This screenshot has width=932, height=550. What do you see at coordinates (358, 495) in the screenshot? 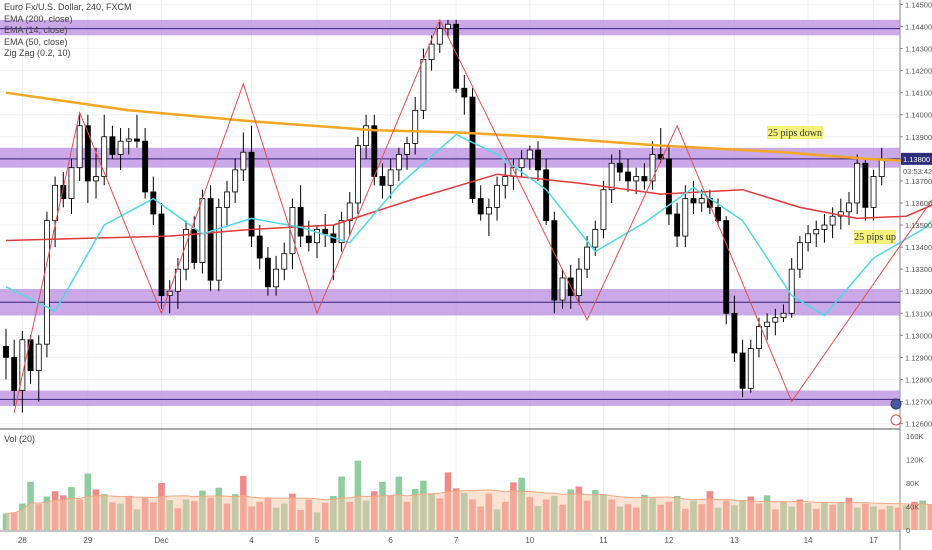
I see `volume-bar` at bounding box center [358, 495].